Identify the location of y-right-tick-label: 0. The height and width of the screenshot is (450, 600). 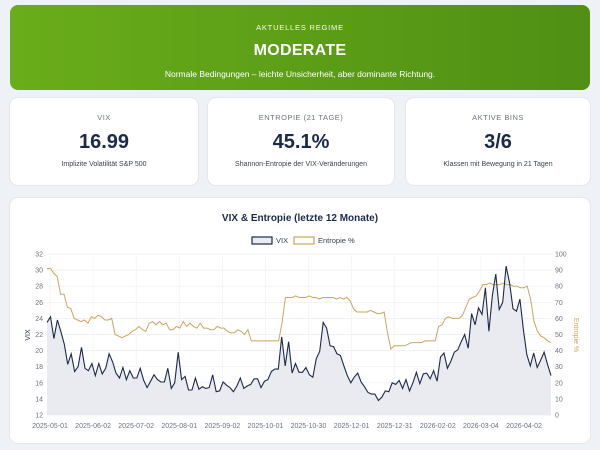
(557, 416).